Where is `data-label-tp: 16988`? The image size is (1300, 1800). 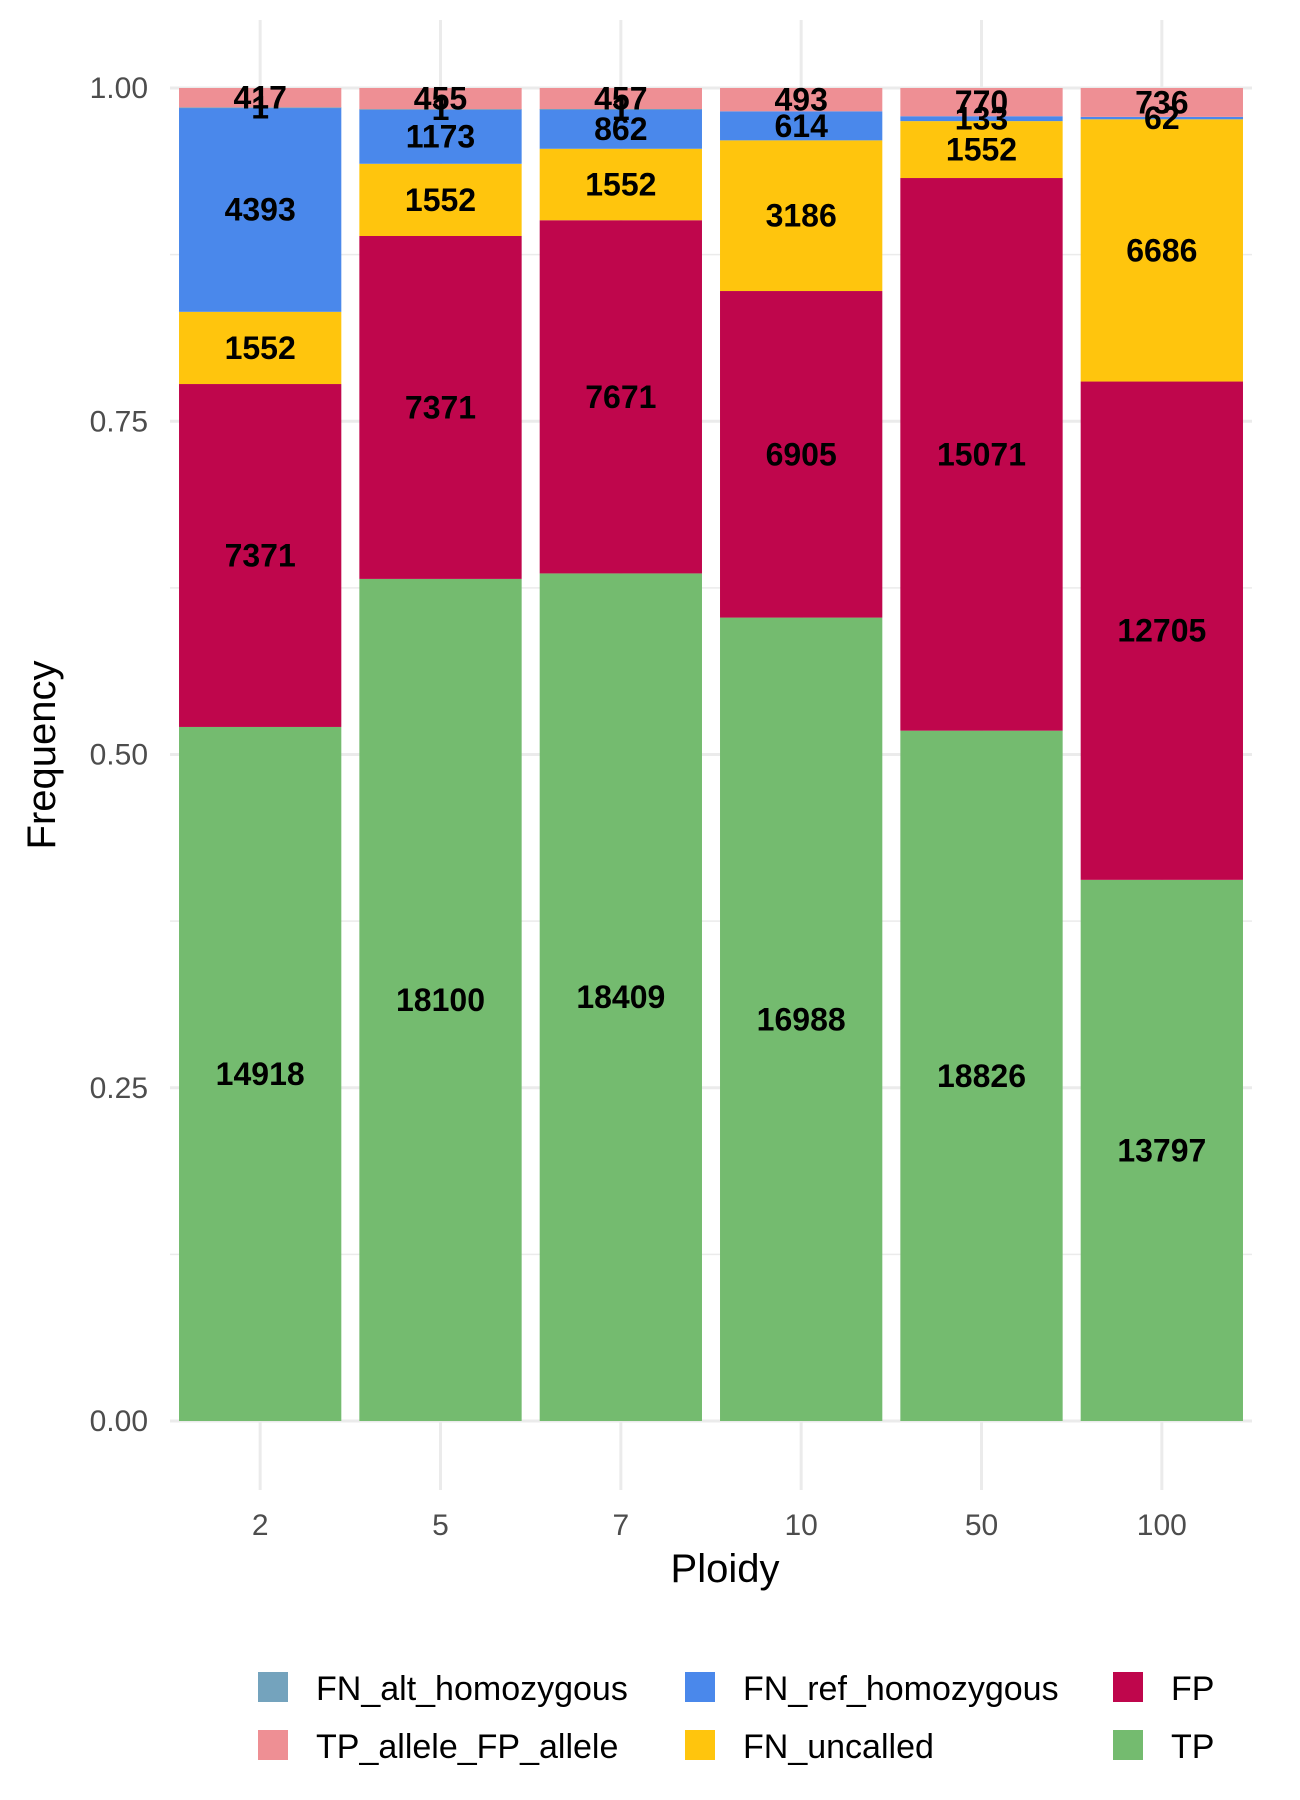 data-label-tp: 16988 is located at coordinates (801, 1019).